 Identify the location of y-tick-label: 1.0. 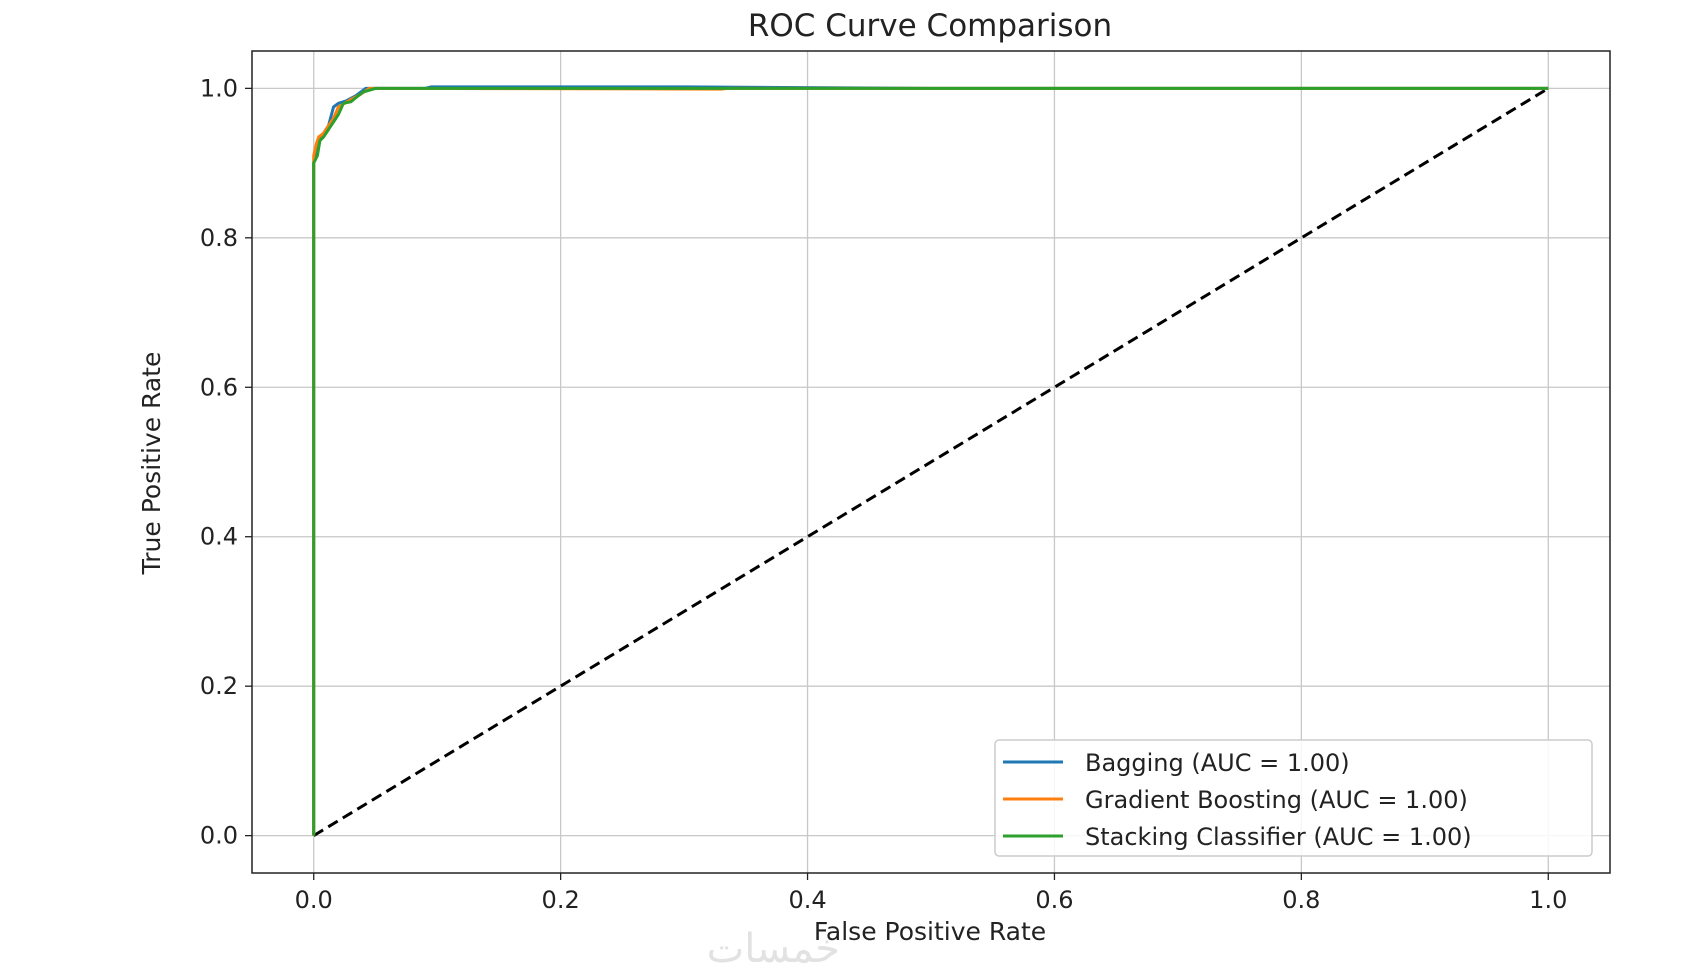
(219, 88).